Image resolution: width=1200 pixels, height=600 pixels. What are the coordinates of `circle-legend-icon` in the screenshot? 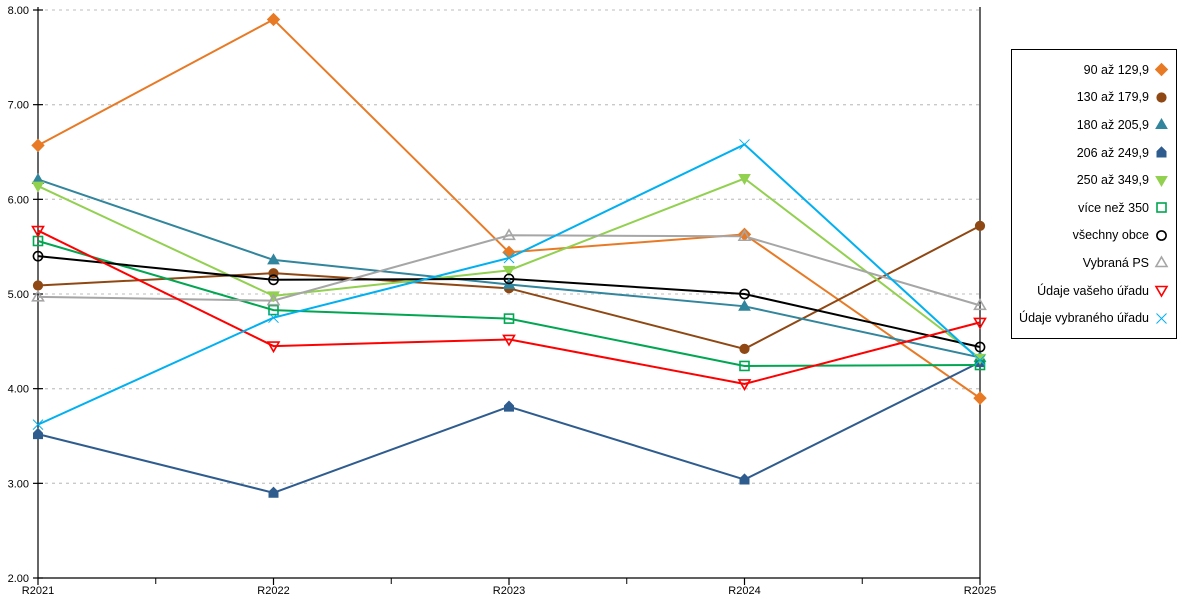 It's located at (1161, 97).